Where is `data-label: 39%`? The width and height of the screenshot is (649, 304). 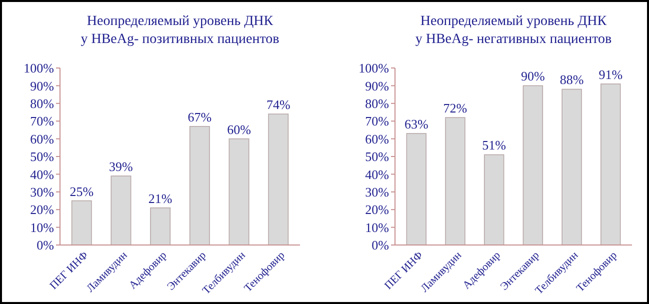
data-label: 39% is located at coordinates (121, 166).